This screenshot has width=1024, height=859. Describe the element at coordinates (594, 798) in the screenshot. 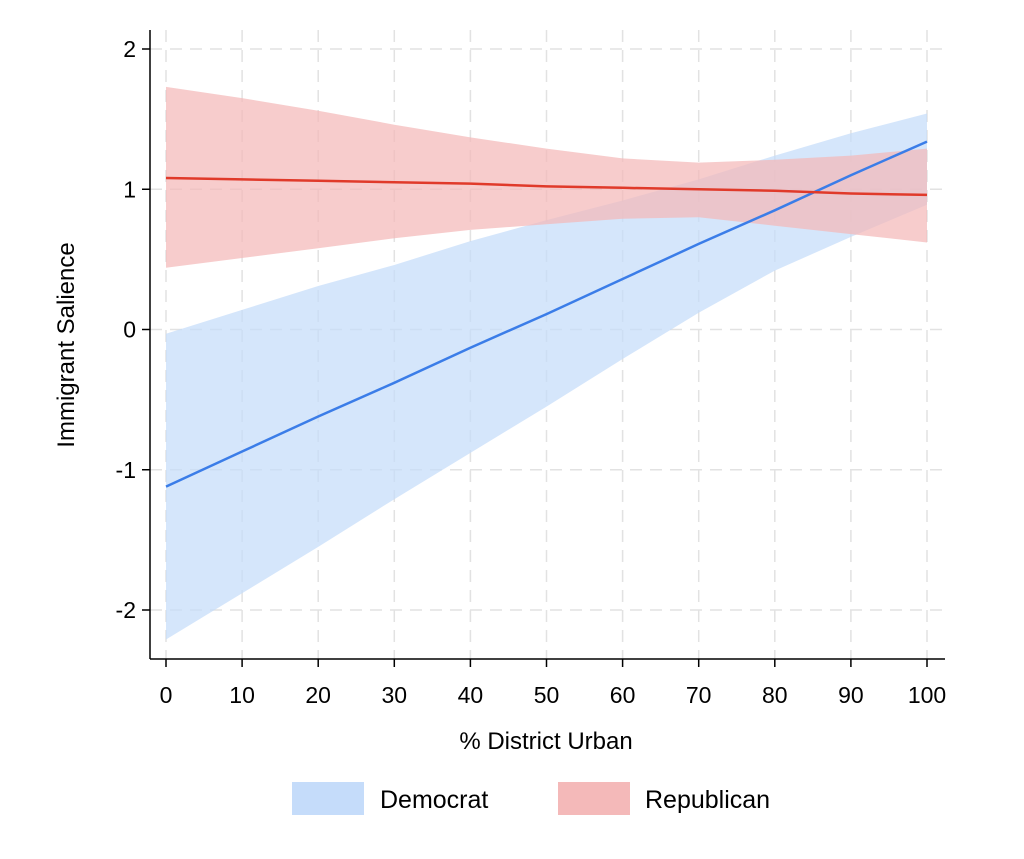

I see `legend-swatch-republican` at that location.